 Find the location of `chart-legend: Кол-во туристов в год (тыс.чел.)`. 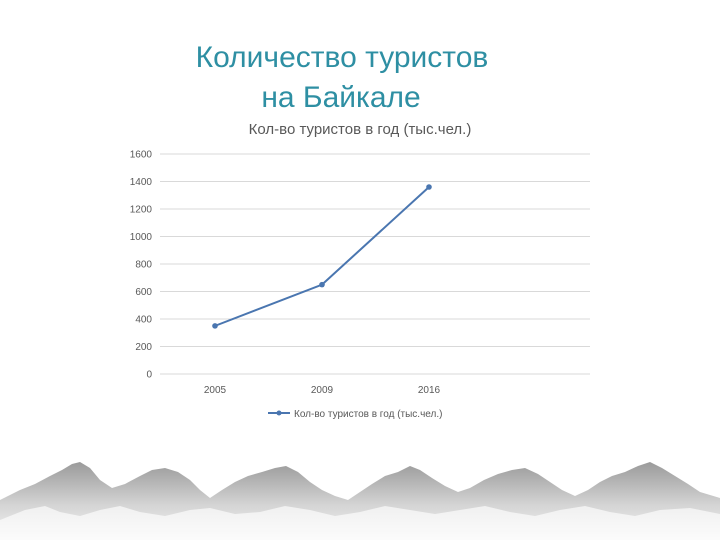

chart-legend: Кол-во туристов в год (тыс.чел.) is located at coordinates (355, 414).